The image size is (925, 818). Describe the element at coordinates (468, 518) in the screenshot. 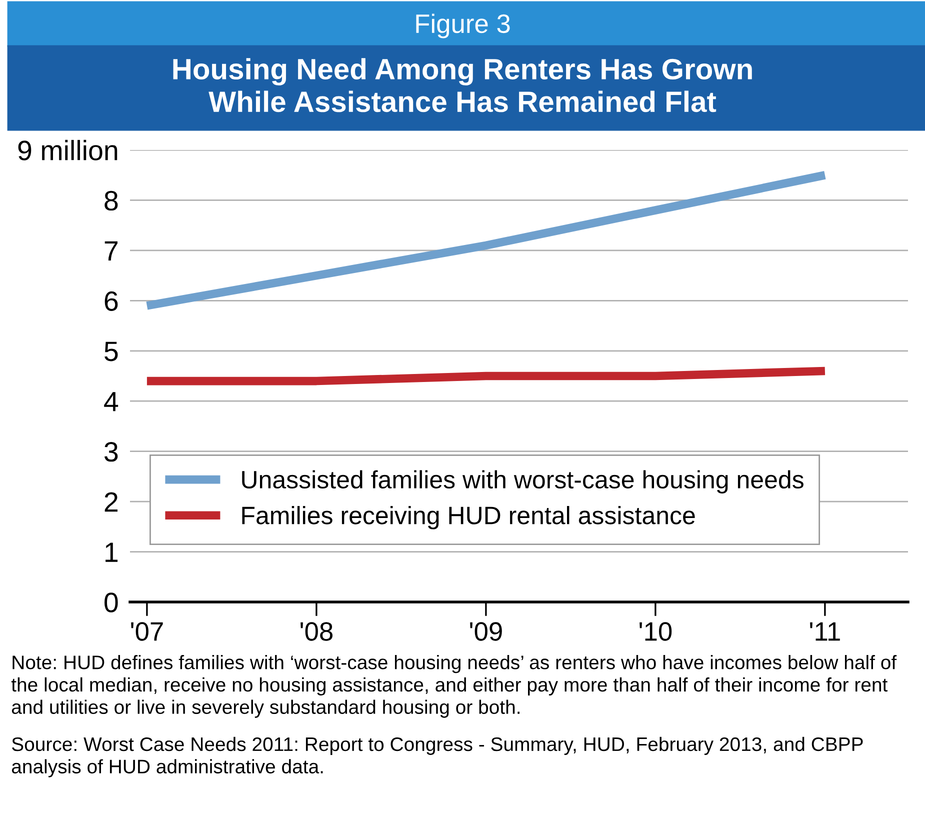

I see `legend-label: Families receiving HUD rental assistance` at that location.